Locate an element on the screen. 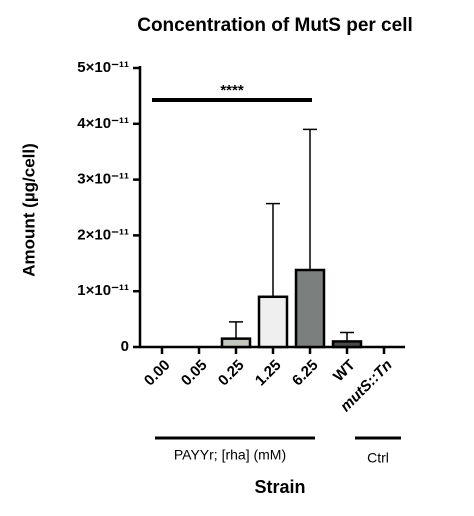  y-tick-label: 0 is located at coordinates (125, 346).